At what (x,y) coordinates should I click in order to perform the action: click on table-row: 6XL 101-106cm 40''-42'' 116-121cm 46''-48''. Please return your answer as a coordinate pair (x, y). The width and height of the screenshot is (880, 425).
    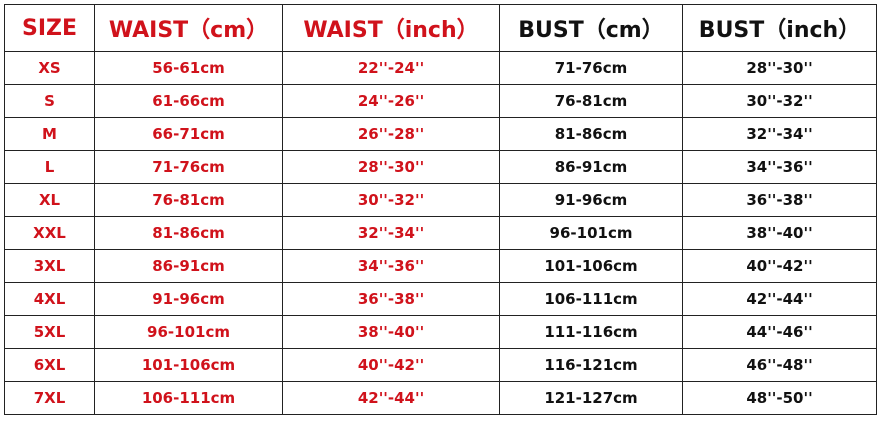
    Looking at the image, I should click on (440, 365).